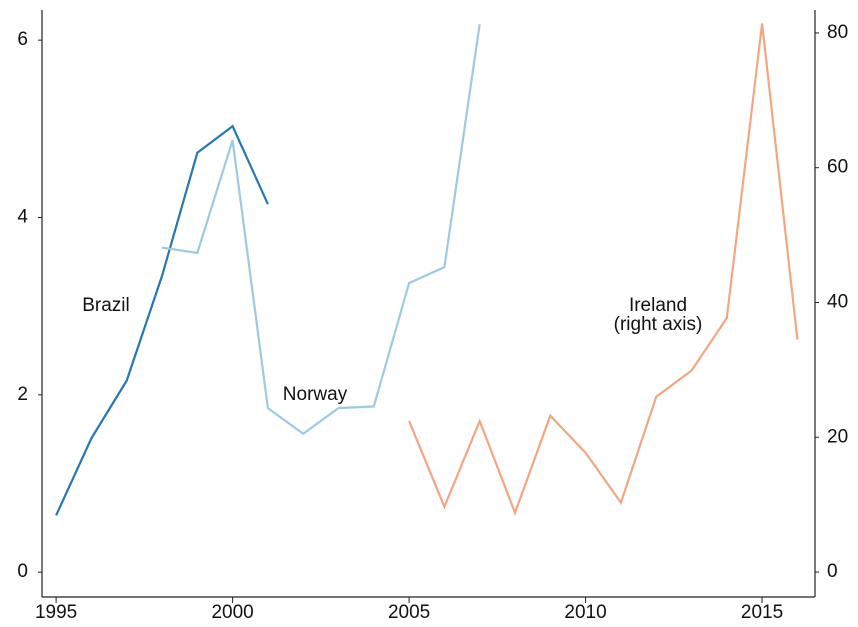  I want to click on y2-tick-label: 20, so click(837, 436).